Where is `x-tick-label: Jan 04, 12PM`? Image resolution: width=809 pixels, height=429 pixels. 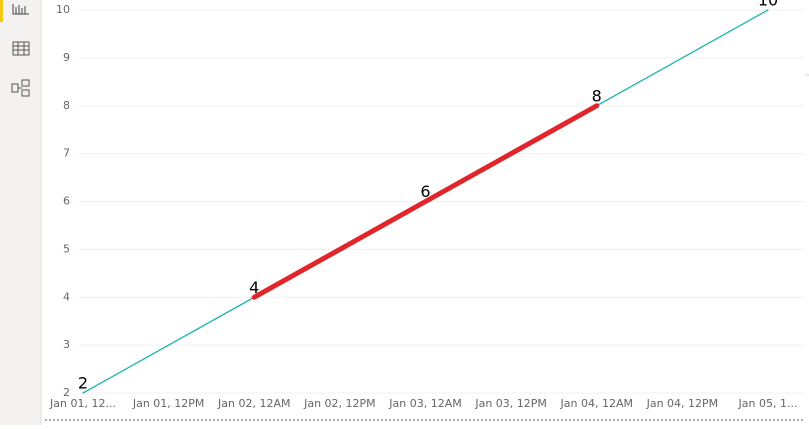 x-tick-label: Jan 04, 12PM is located at coordinates (682, 403).